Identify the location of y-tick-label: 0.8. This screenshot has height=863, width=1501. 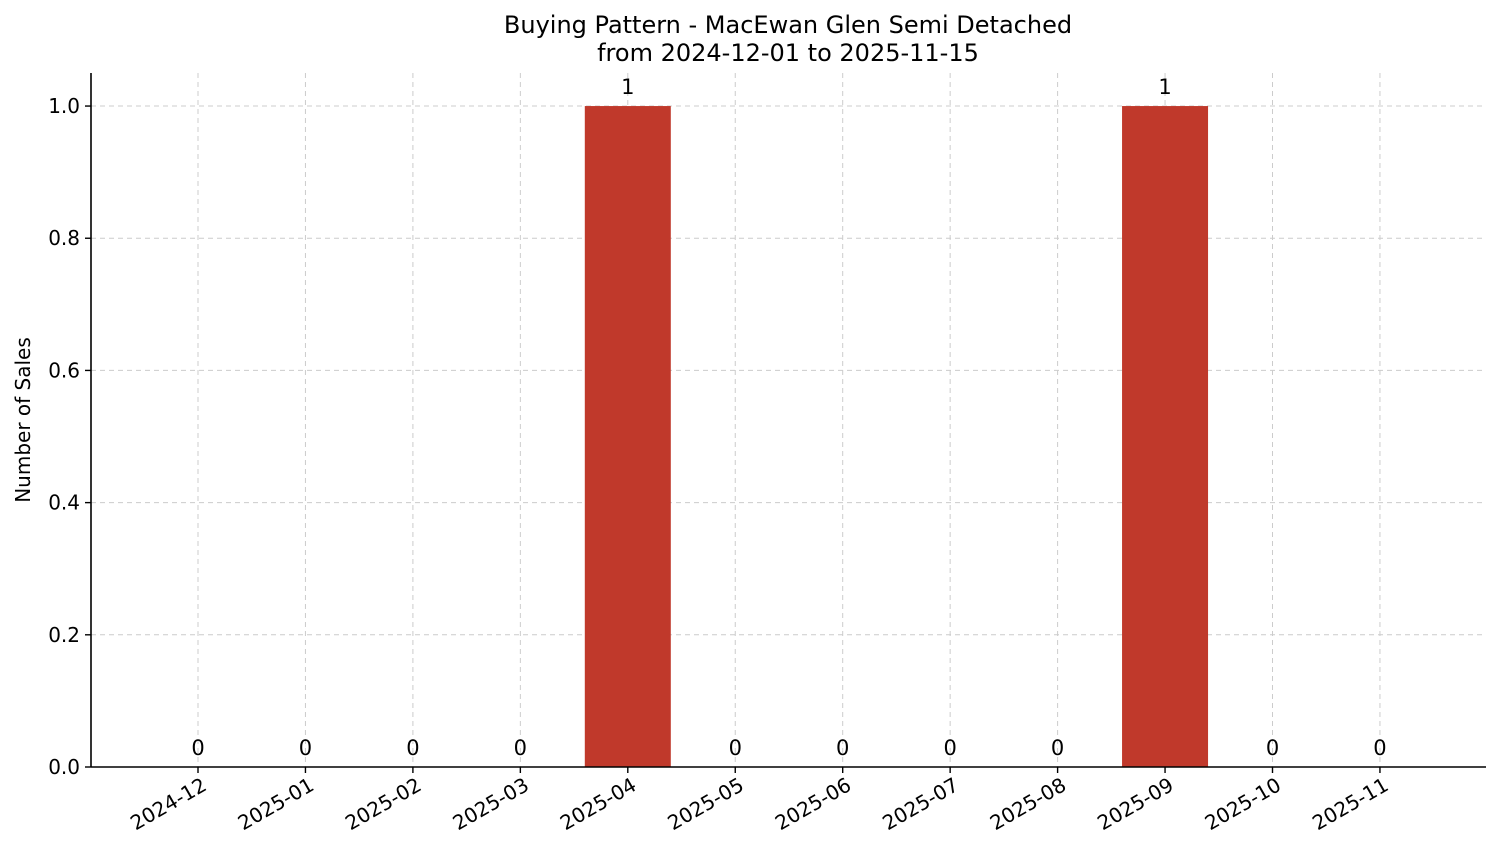
(64, 238).